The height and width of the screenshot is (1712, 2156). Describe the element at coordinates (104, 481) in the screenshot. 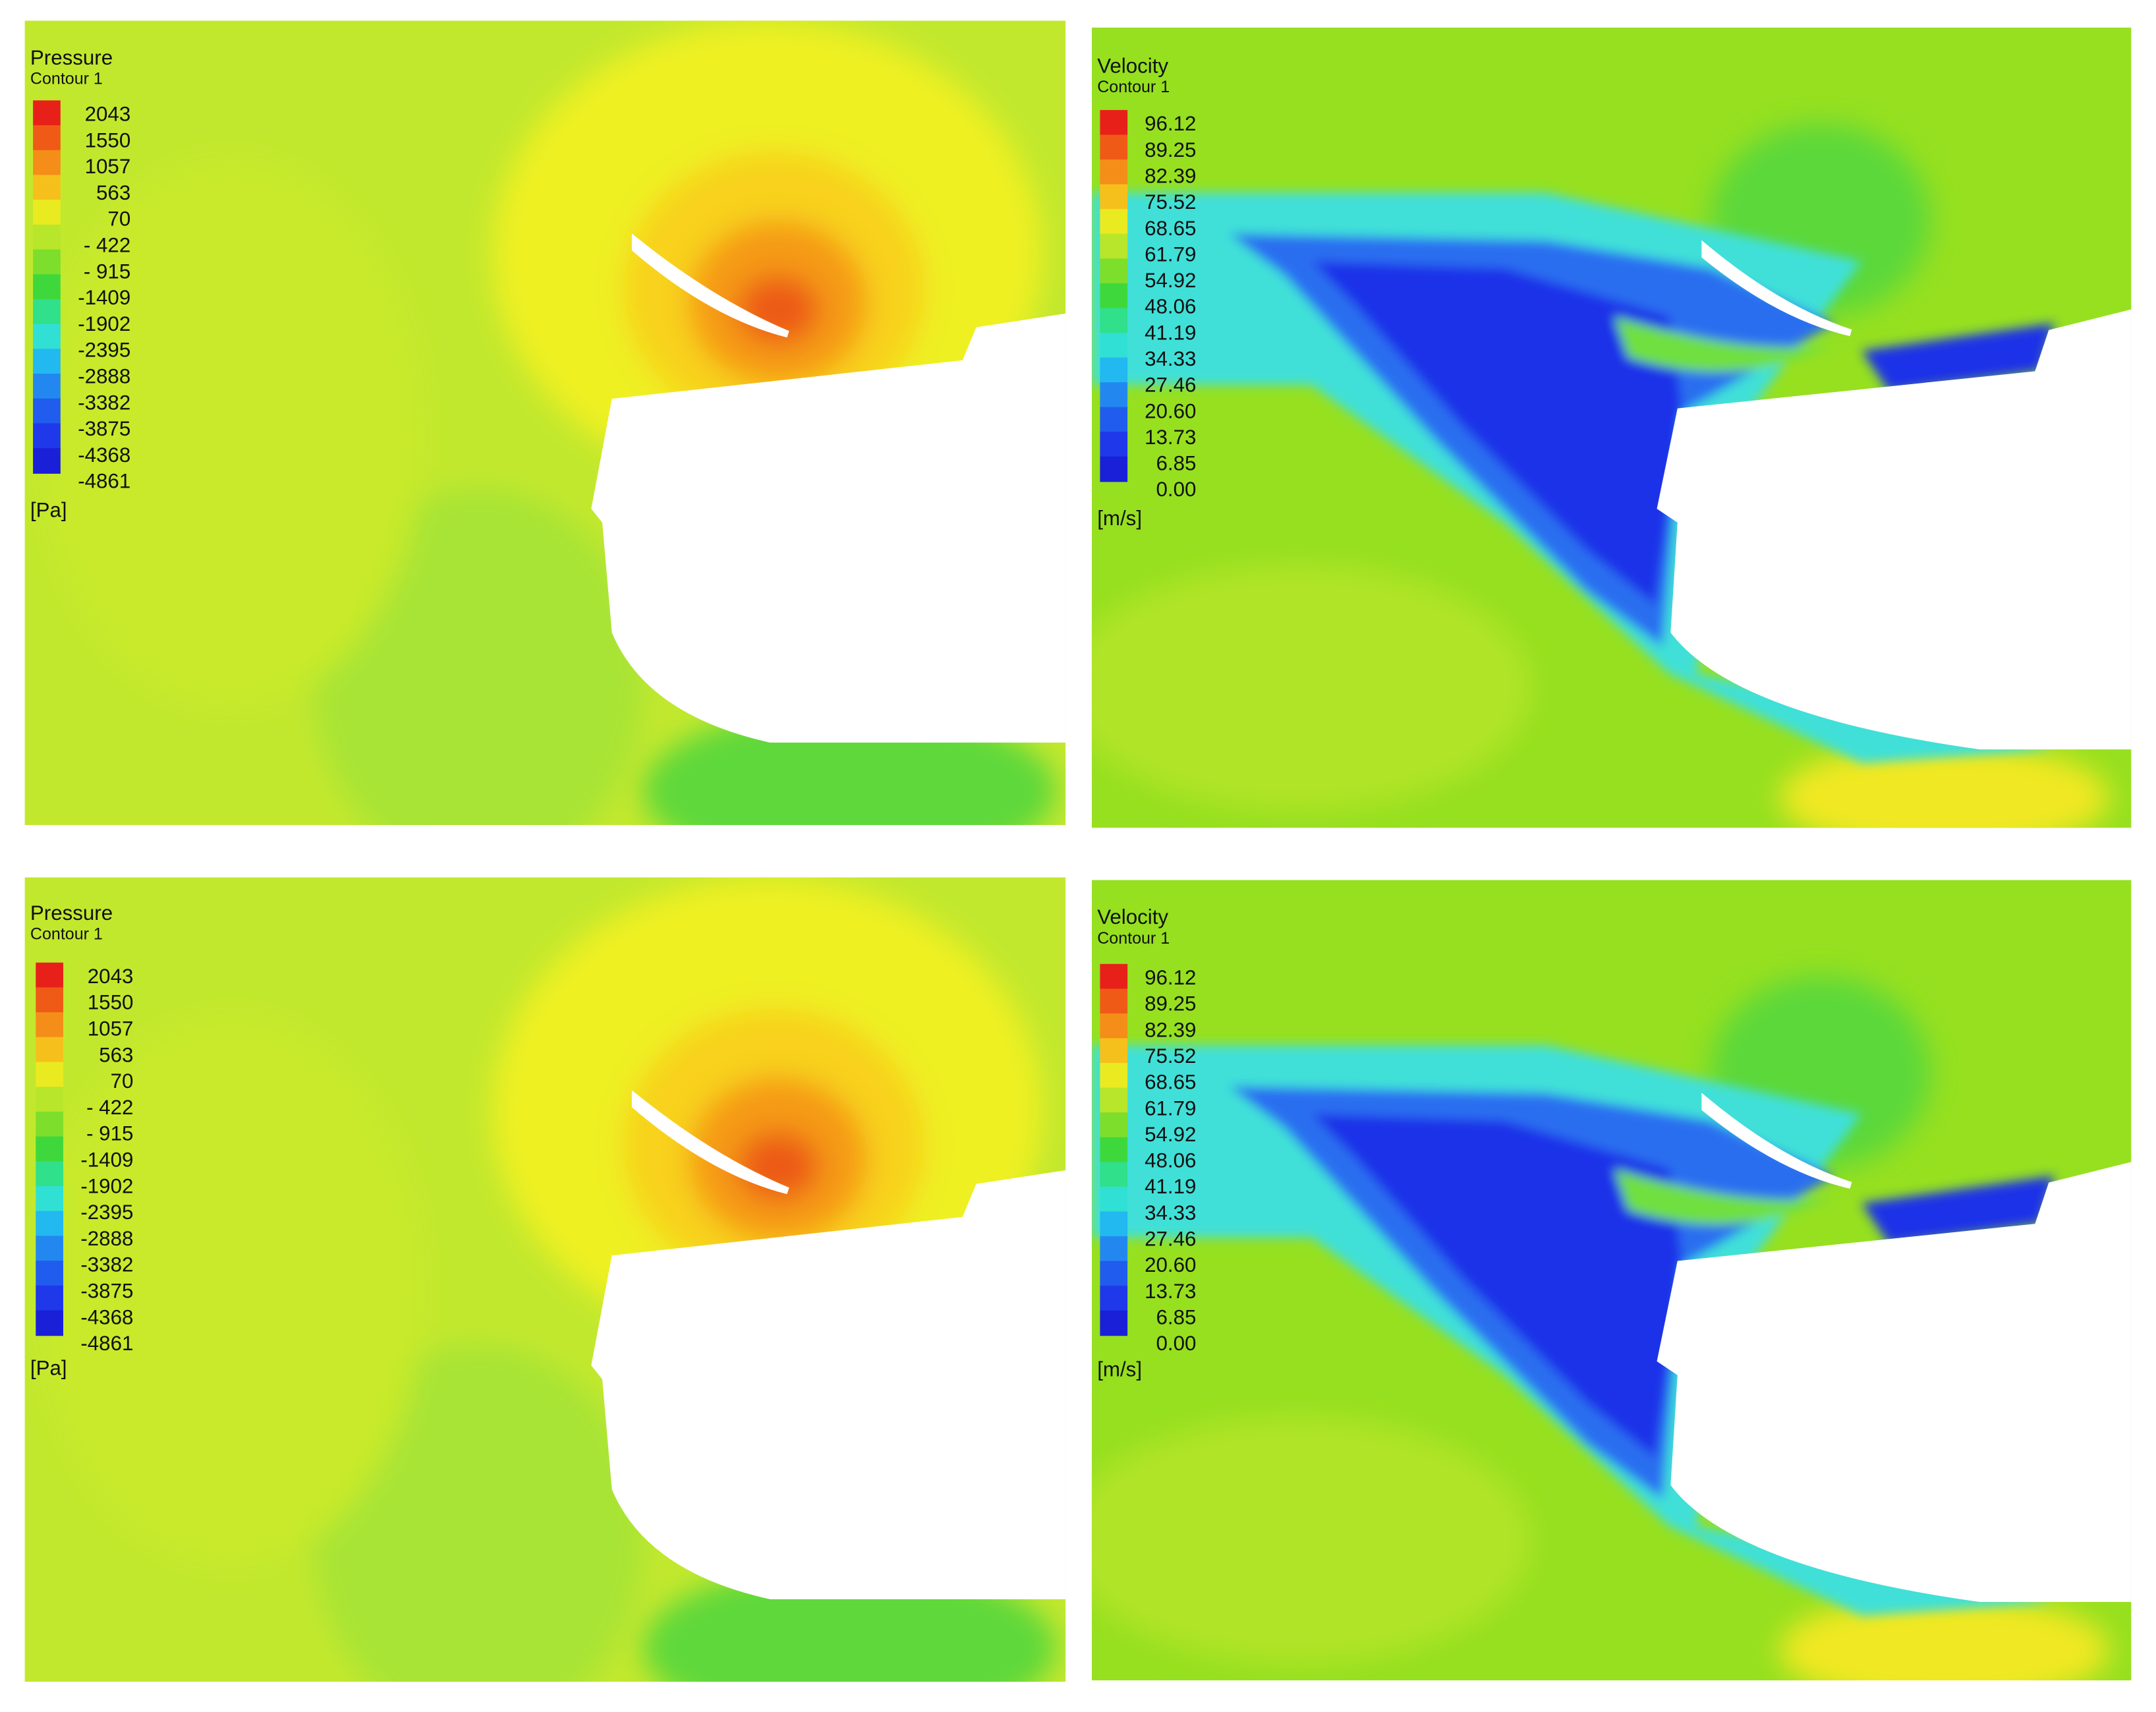

I see `colorbar-label: -4861` at that location.